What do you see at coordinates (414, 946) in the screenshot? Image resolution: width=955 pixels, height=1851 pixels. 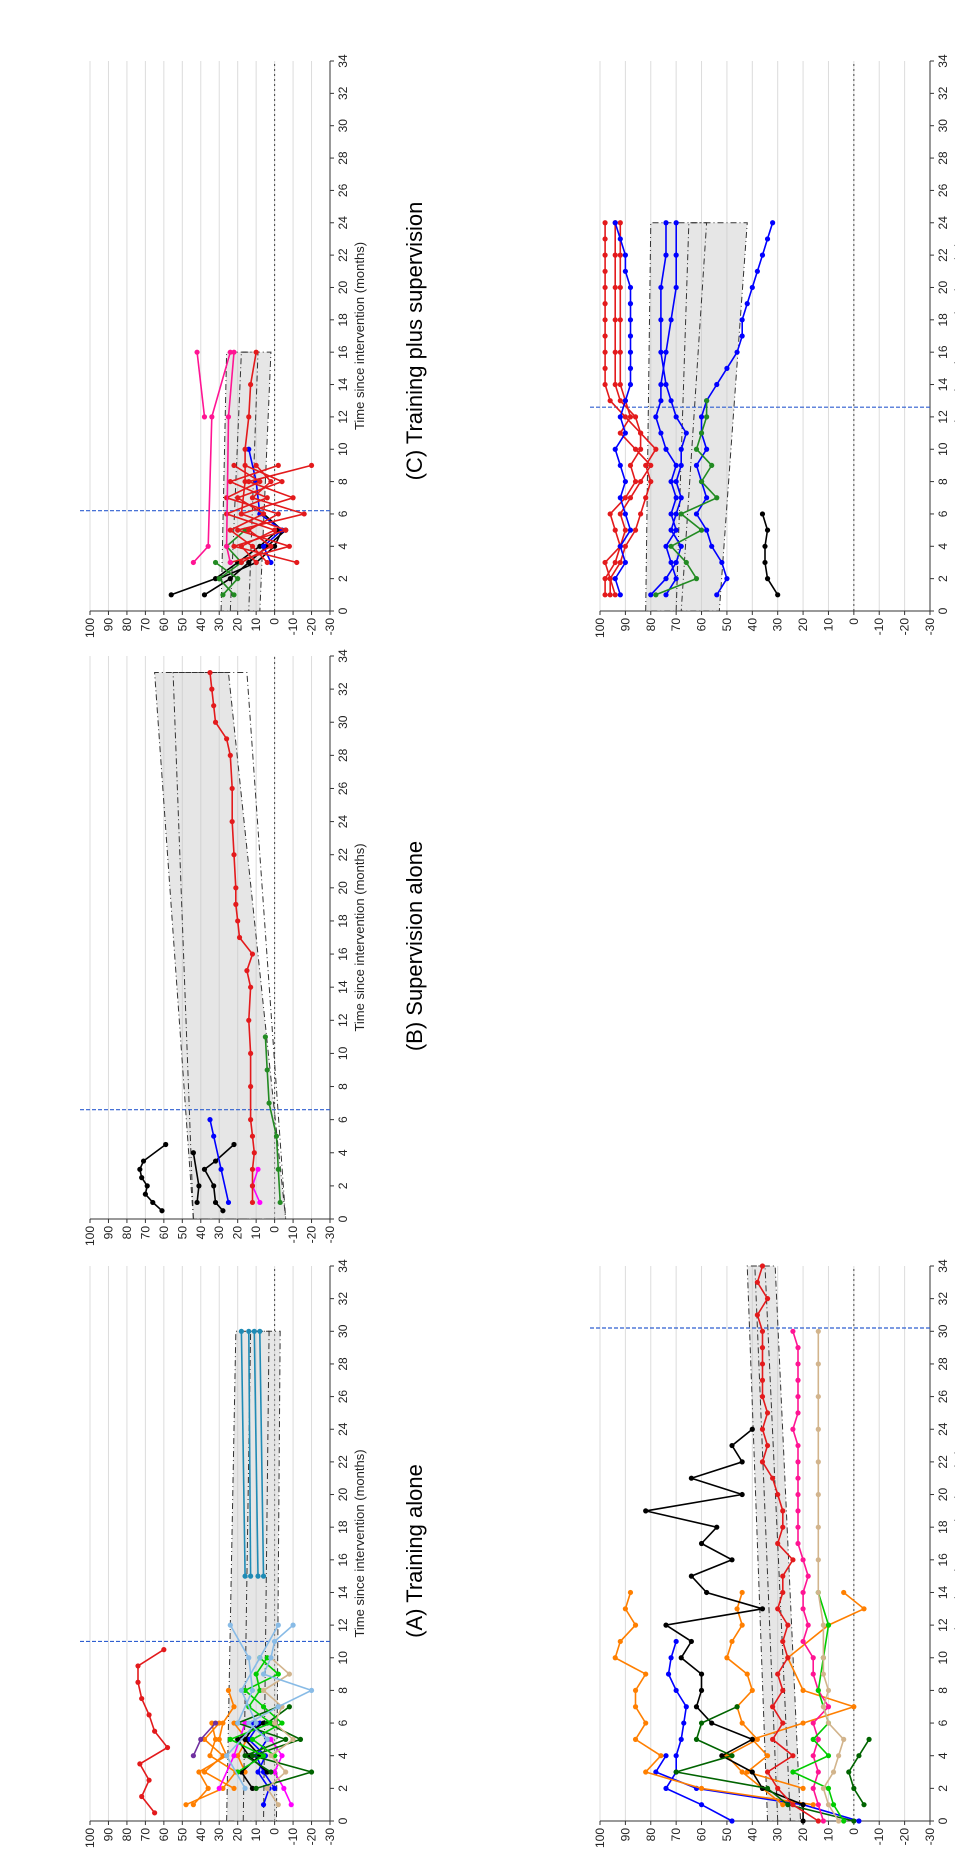 I see `panel-title: (B) Supervision alone` at bounding box center [414, 946].